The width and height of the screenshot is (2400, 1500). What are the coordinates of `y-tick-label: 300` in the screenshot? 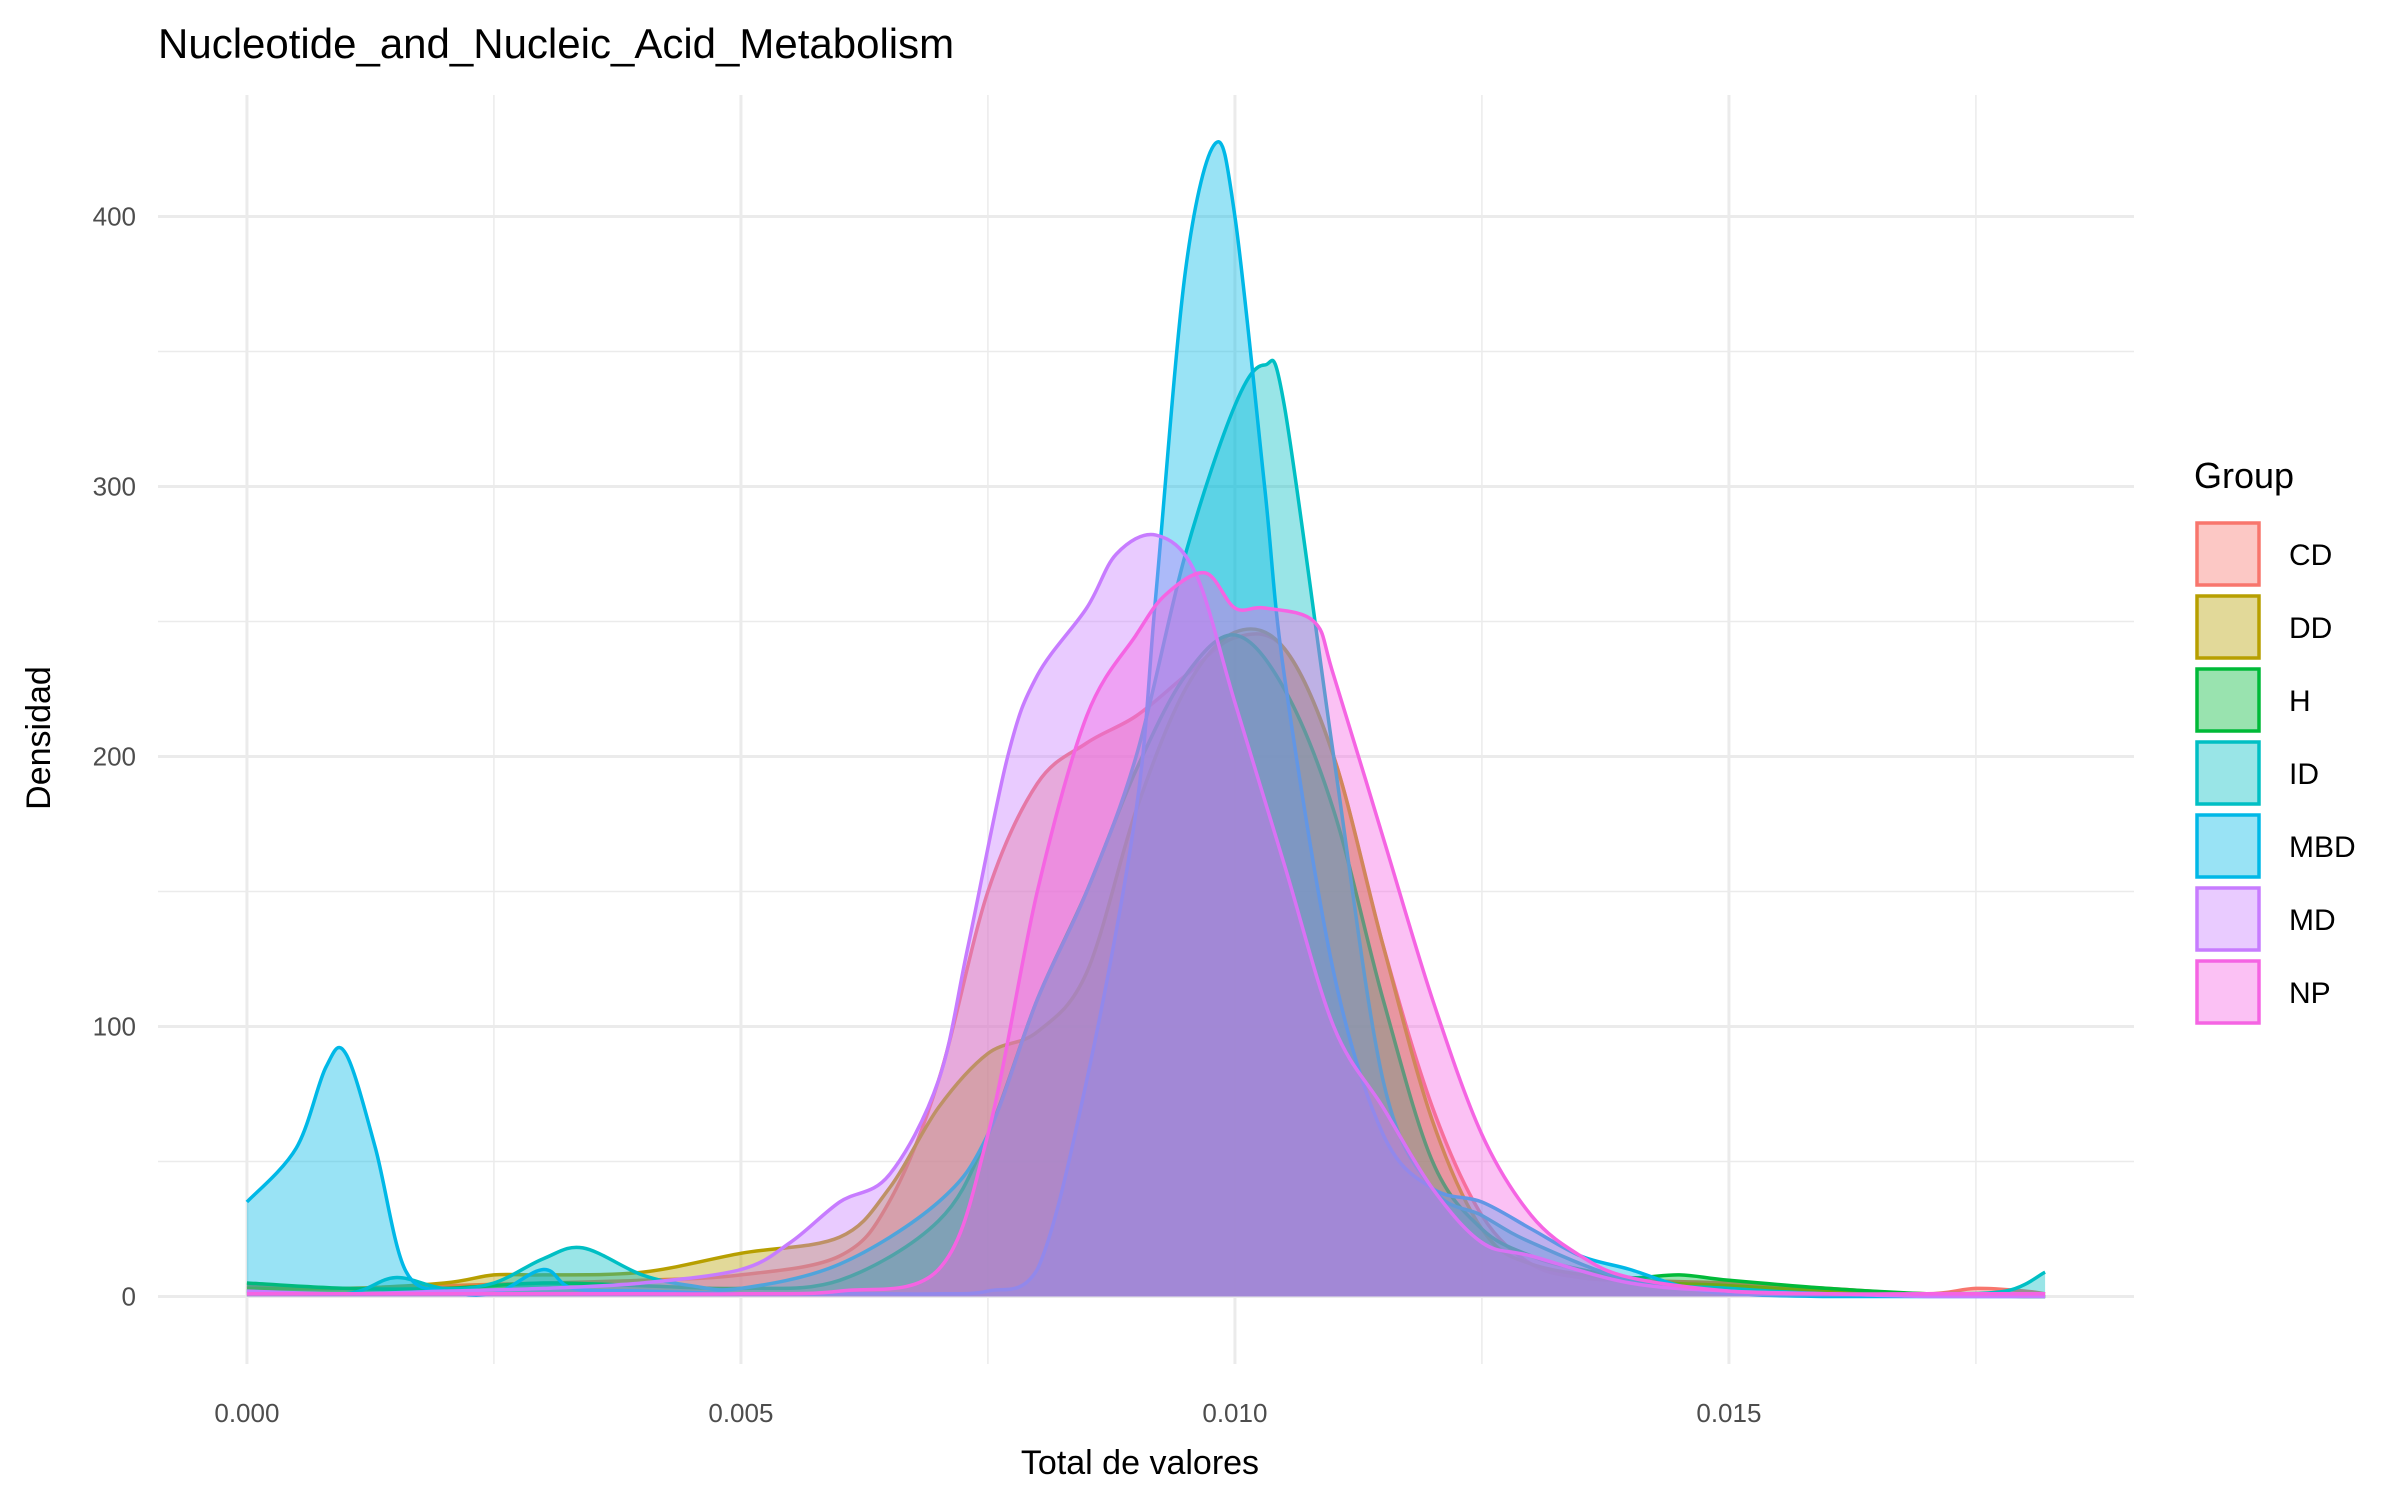 It's located at (114, 487).